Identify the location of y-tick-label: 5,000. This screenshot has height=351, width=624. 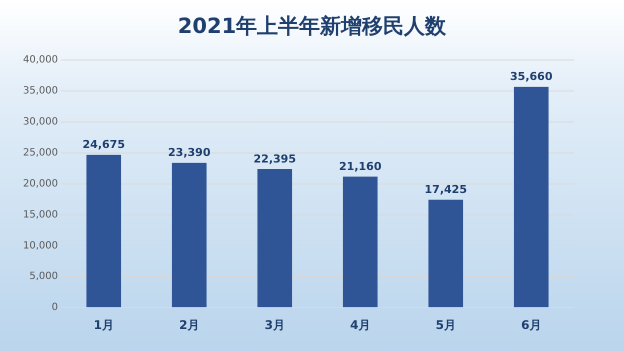
(43, 276).